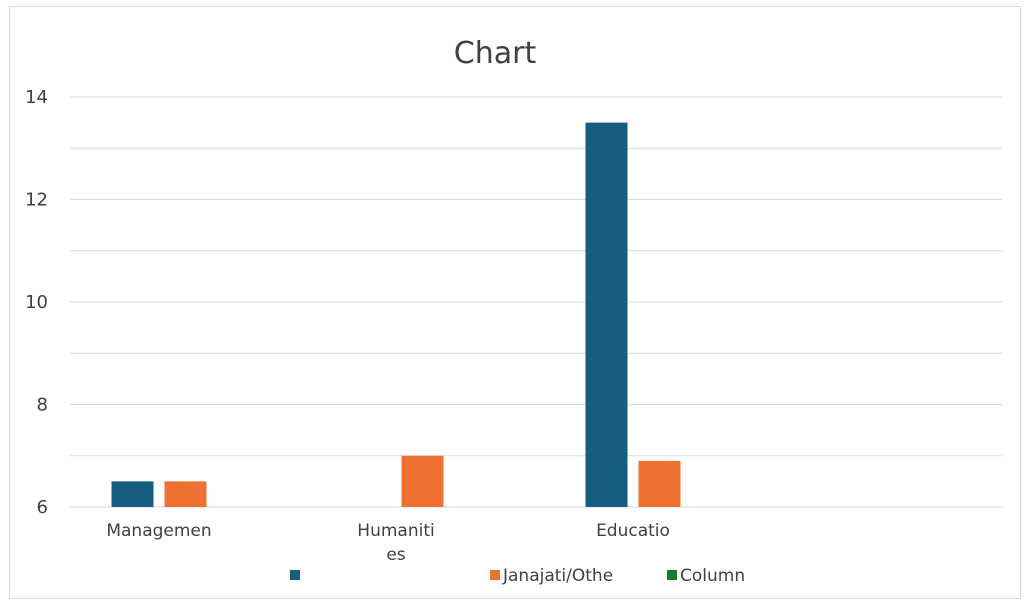 The image size is (1032, 608). I want to click on y-tick-label: 10, so click(36, 302).